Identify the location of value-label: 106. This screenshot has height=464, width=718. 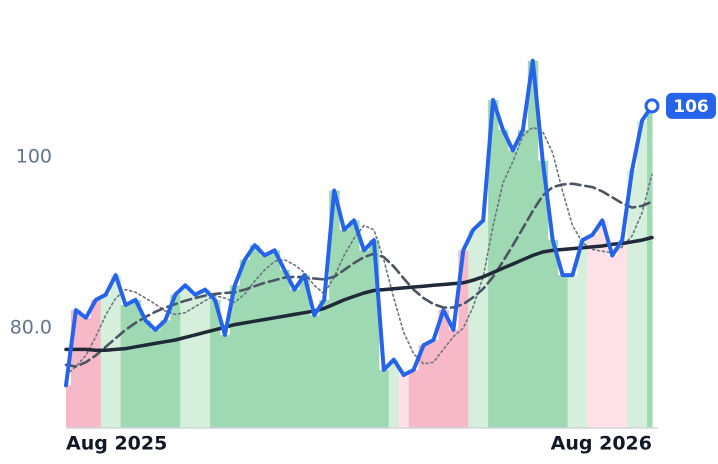
(691, 107).